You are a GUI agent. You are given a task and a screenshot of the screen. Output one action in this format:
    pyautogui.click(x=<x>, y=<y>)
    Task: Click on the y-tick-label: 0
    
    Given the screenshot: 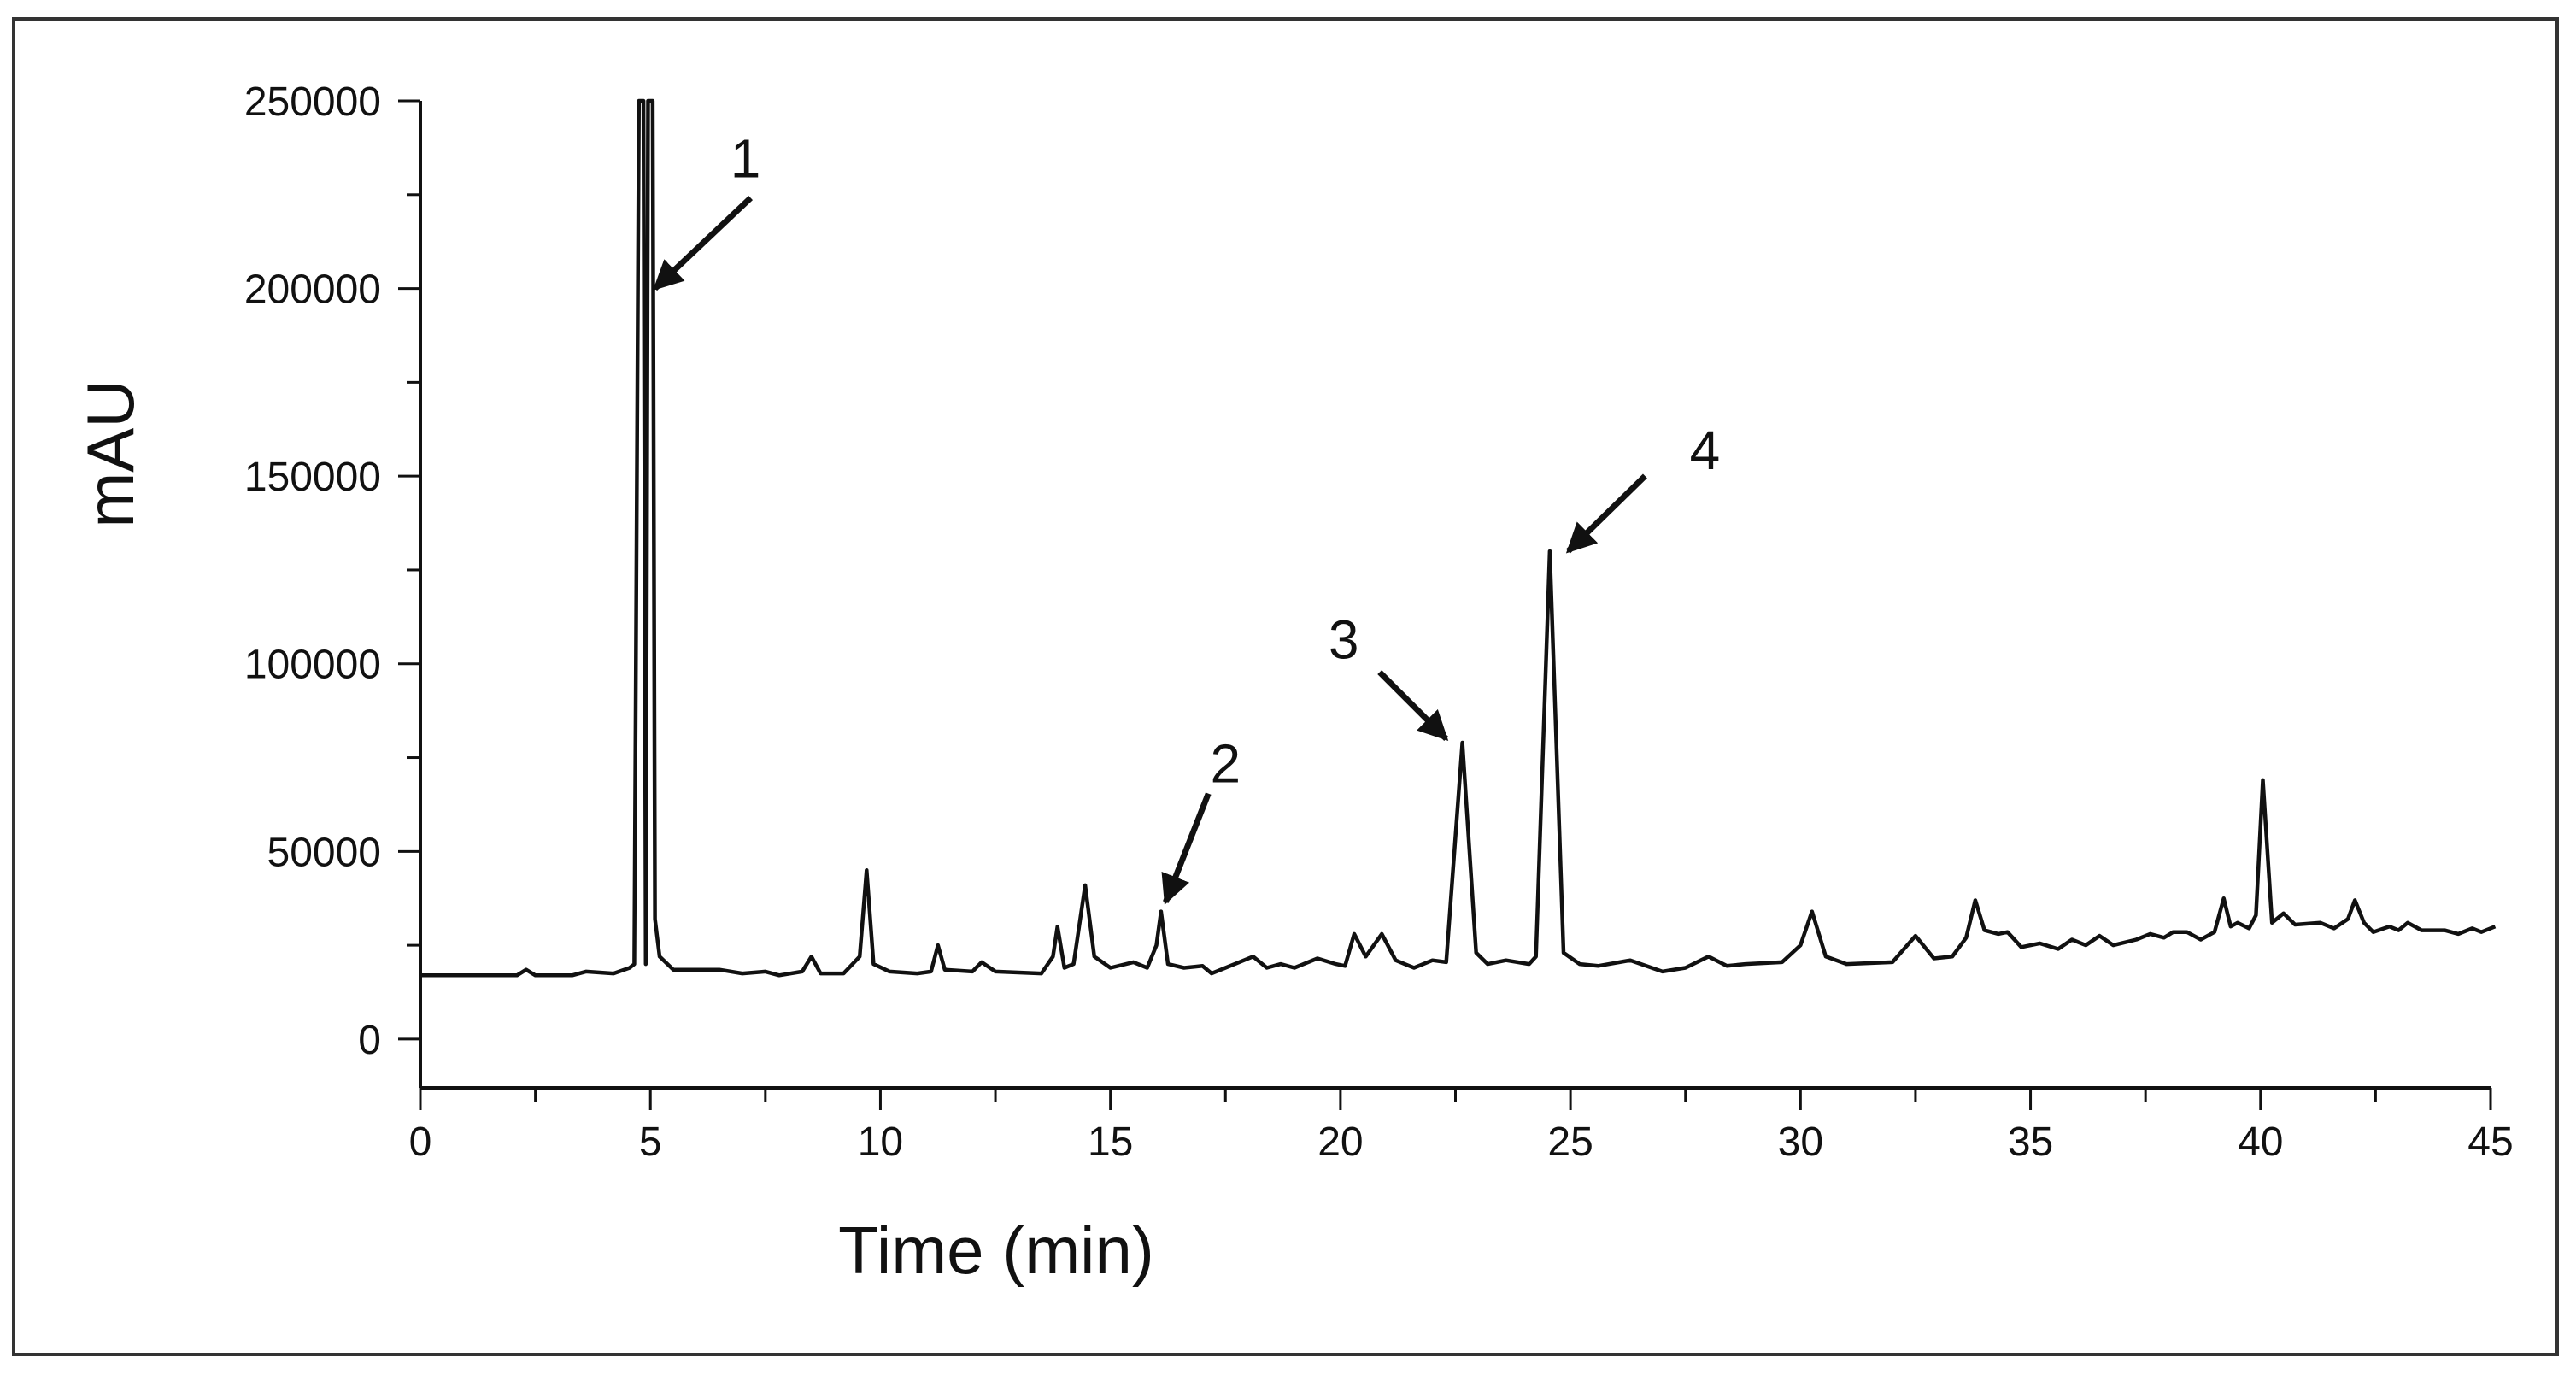 What is the action you would take?
    pyautogui.click(x=369, y=1040)
    